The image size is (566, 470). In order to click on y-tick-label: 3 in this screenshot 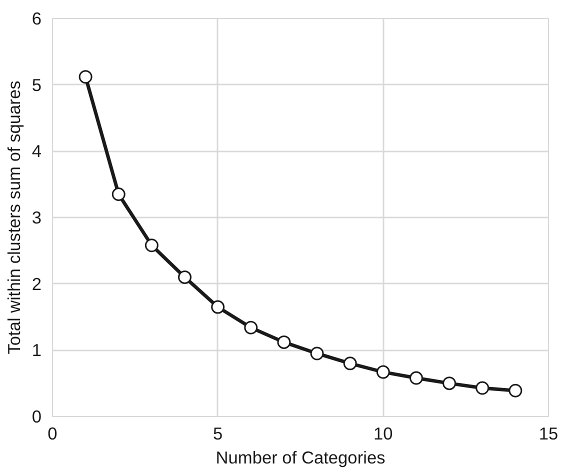, I will do `click(37, 218)`.